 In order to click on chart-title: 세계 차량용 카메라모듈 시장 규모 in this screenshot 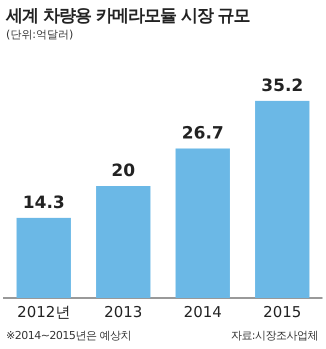, I will do `click(128, 16)`.